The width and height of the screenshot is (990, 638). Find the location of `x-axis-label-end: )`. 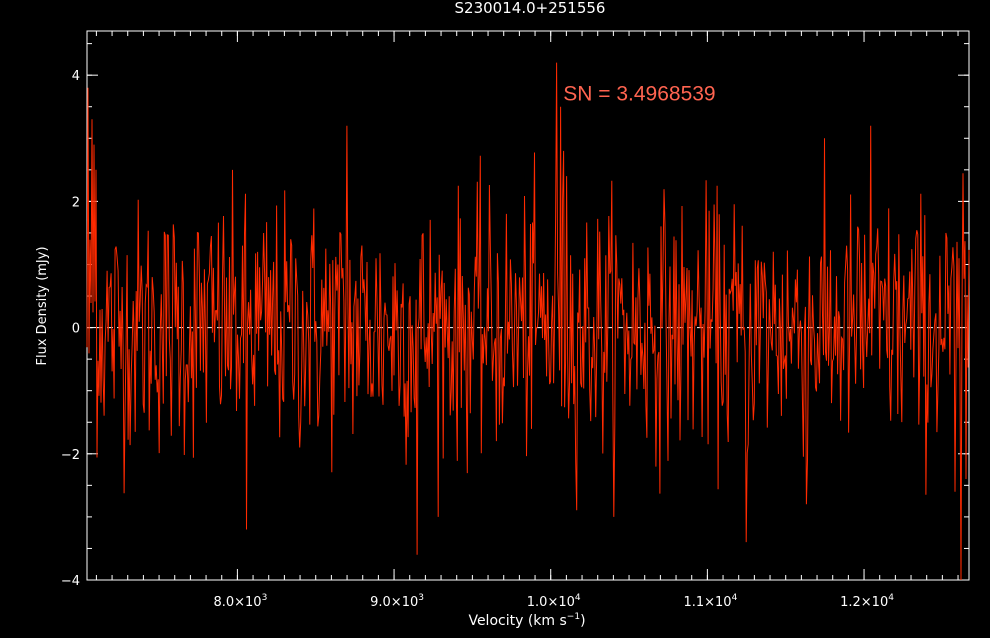

x-axis-label-end: ) is located at coordinates (582, 621).